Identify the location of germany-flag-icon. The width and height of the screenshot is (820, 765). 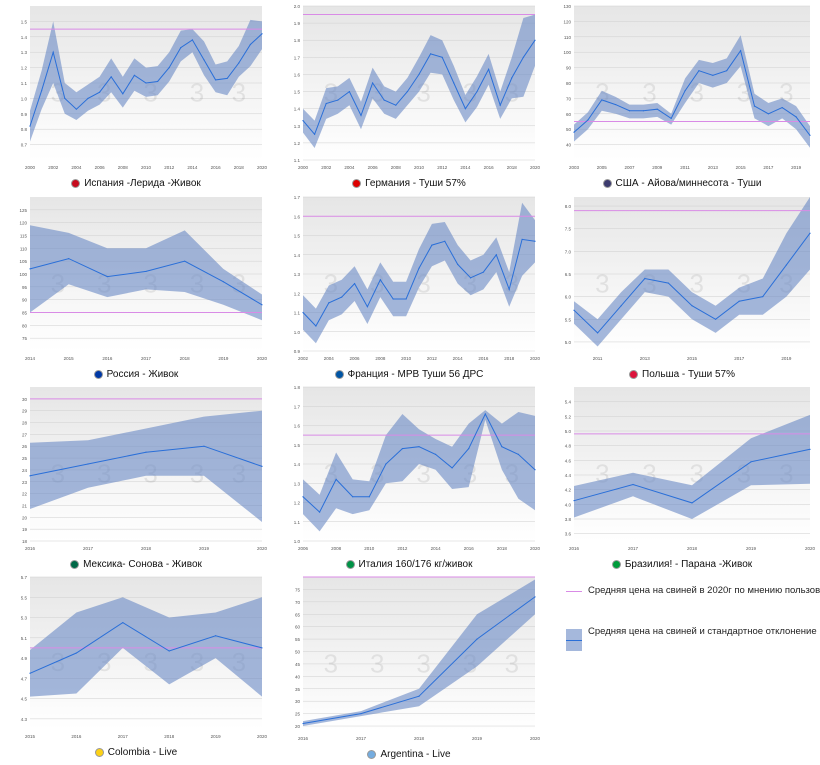
(357, 183).